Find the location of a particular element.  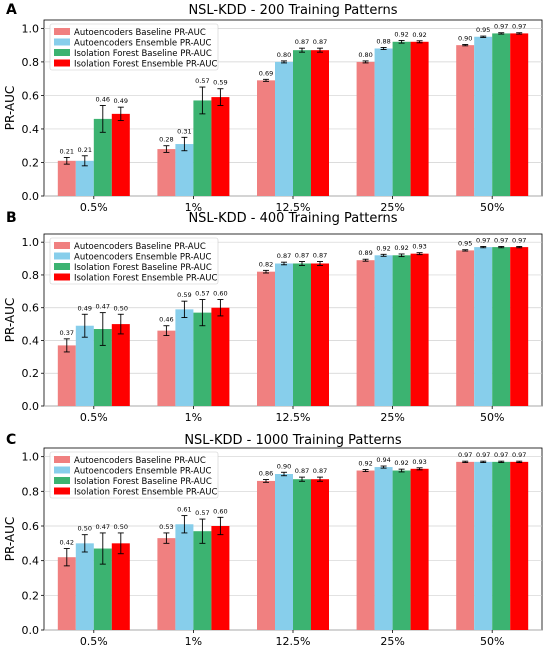

legend-box is located at coordinates (134, 261).